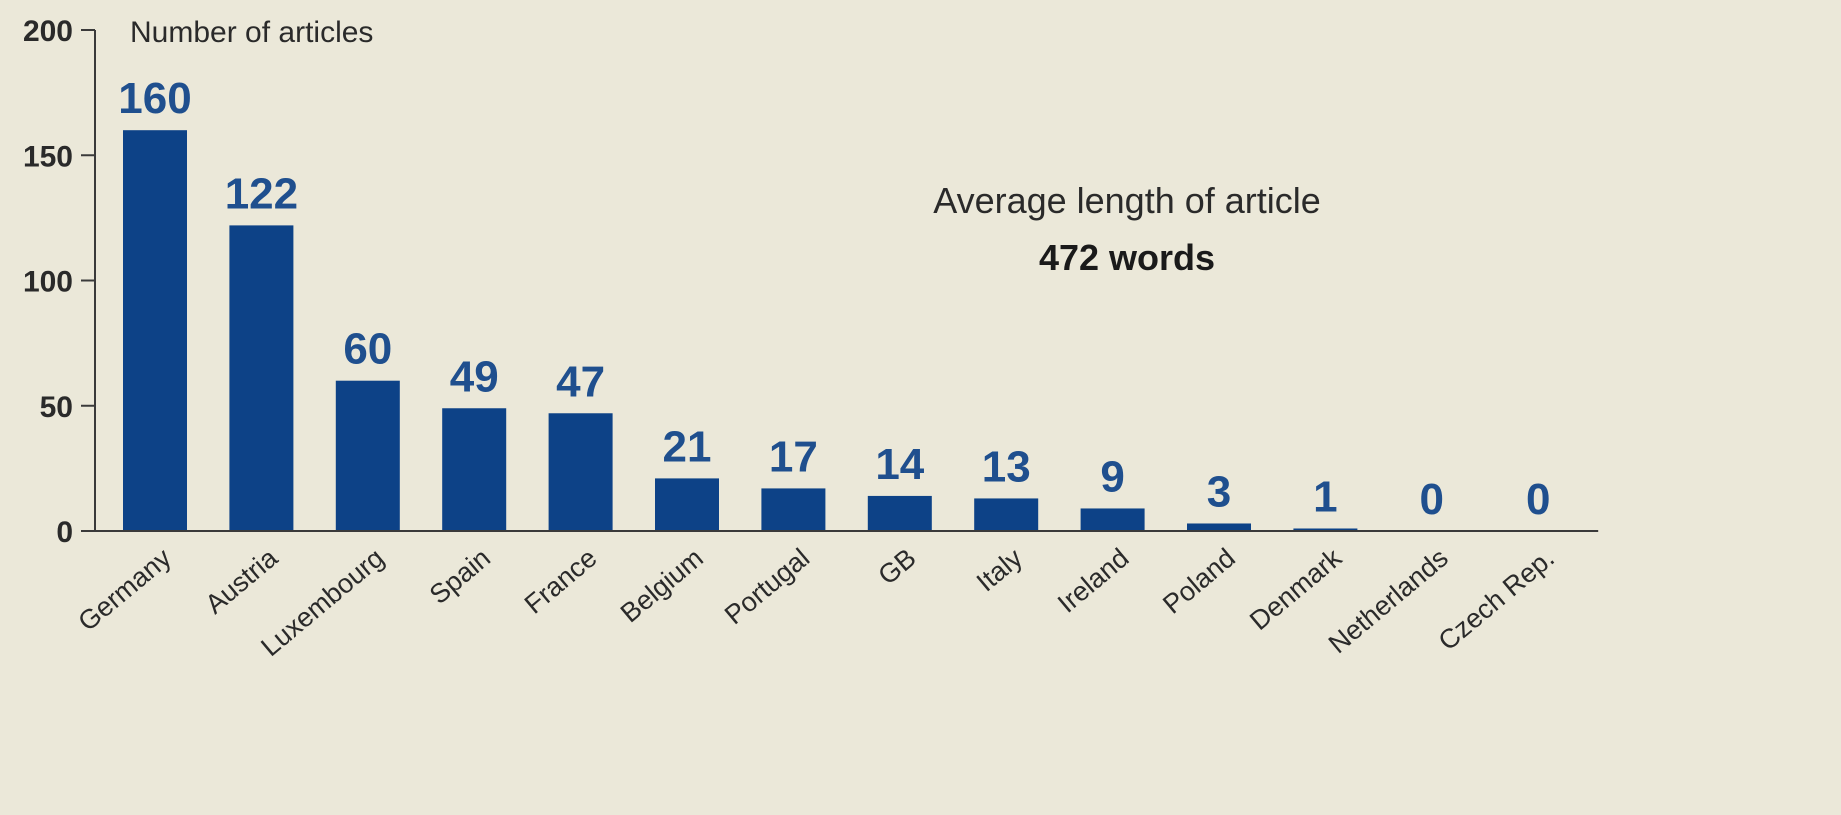 The width and height of the screenshot is (1841, 815). I want to click on category-label: GB, so click(896, 567).